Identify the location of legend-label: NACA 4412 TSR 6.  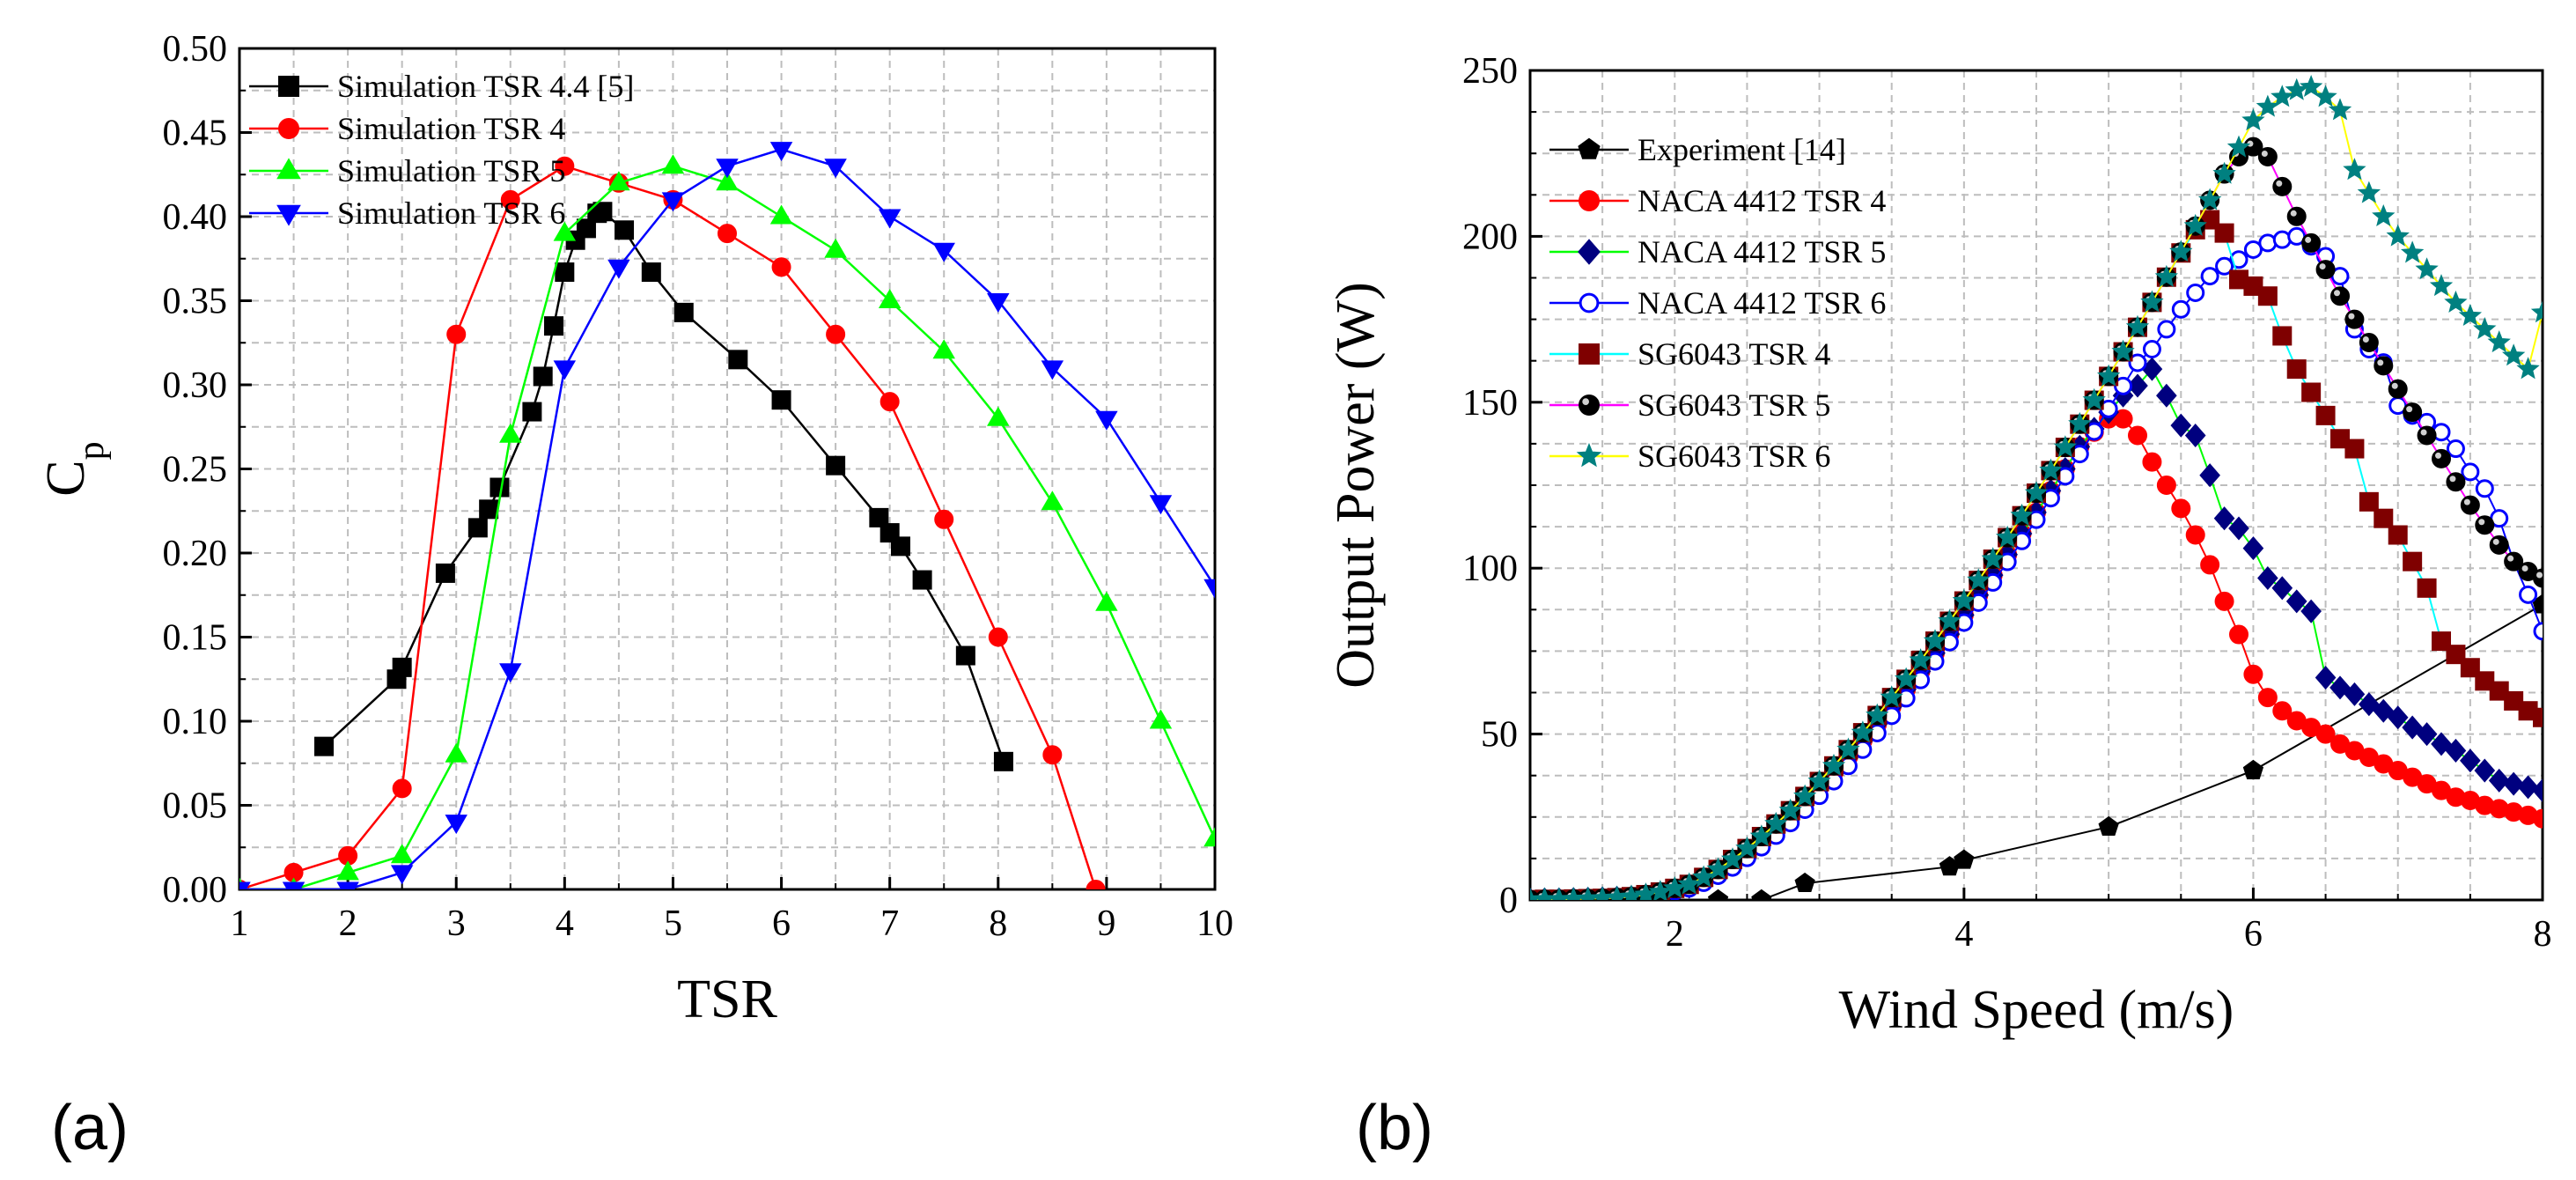
(1762, 303).